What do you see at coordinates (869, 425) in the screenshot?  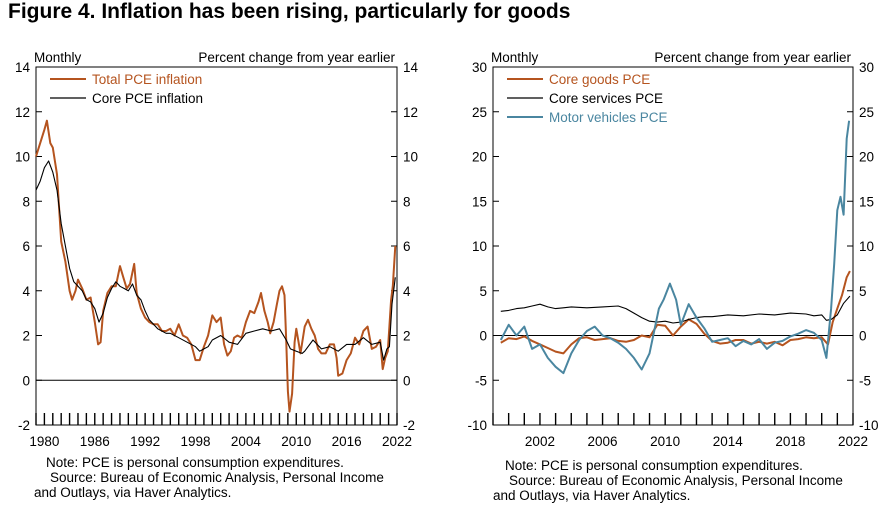 I see `right-ytick-label-right: -10` at bounding box center [869, 425].